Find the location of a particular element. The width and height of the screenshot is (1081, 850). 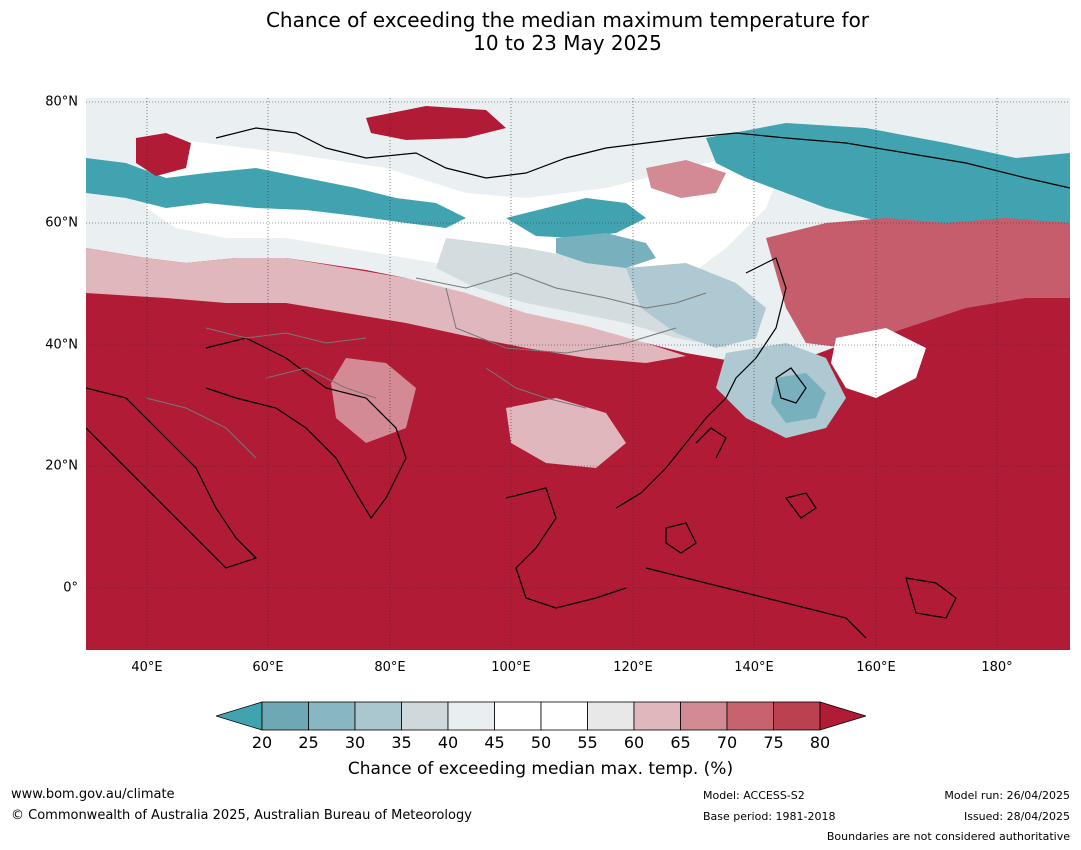

colorbar-tick-label: 35 is located at coordinates (401, 742).